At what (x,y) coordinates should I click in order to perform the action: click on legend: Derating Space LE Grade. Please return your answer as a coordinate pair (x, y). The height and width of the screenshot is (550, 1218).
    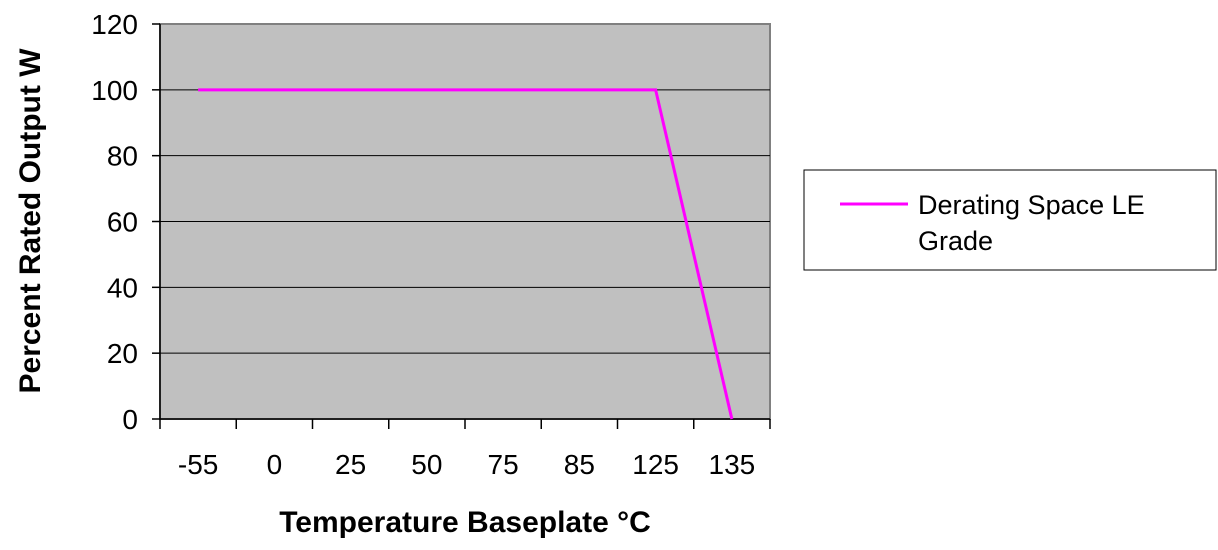
    Looking at the image, I should click on (1010, 220).